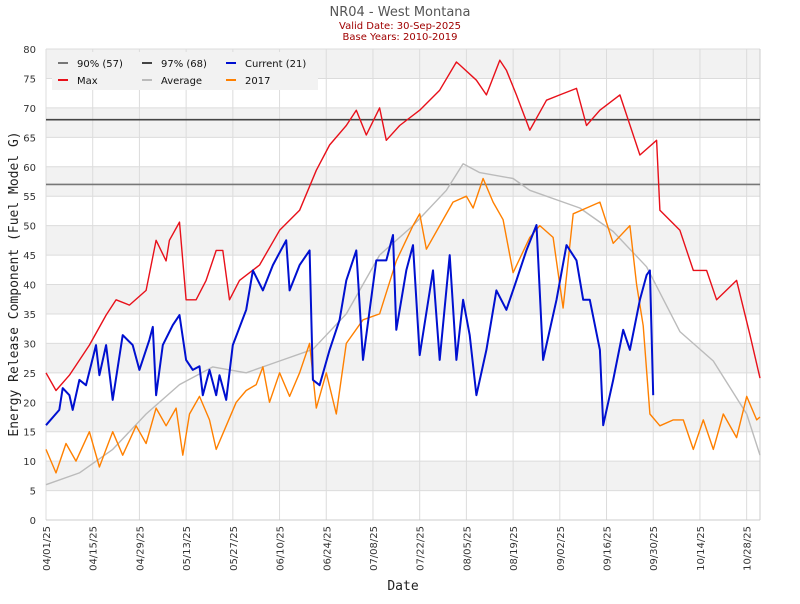 This screenshot has height=604, width=800. What do you see at coordinates (184, 64) in the screenshot?
I see `legend-label: 97% (68)` at bounding box center [184, 64].